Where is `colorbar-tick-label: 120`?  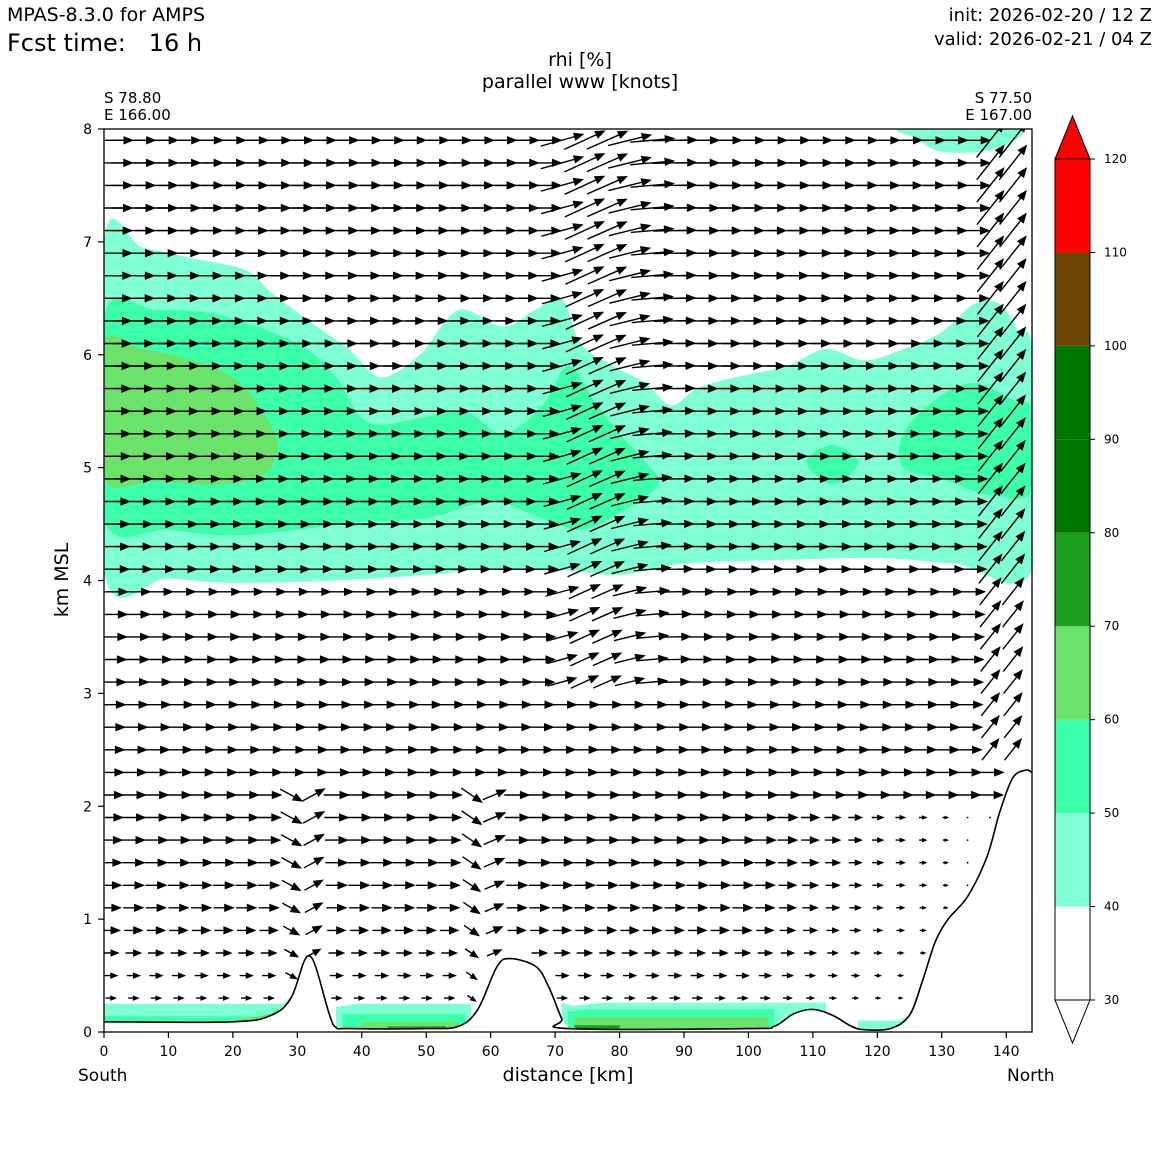
colorbar-tick-label: 120 is located at coordinates (1115, 159).